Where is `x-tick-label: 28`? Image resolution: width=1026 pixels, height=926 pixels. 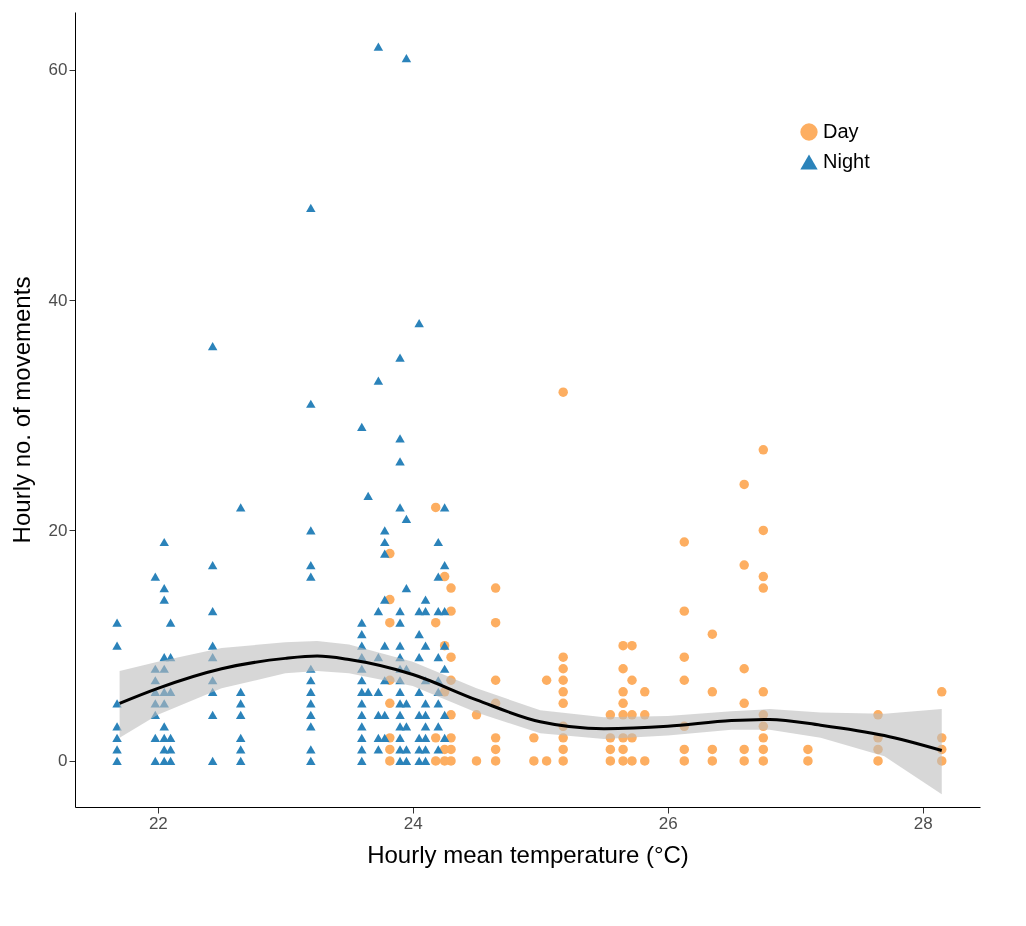 x-tick-label: 28 is located at coordinates (923, 823).